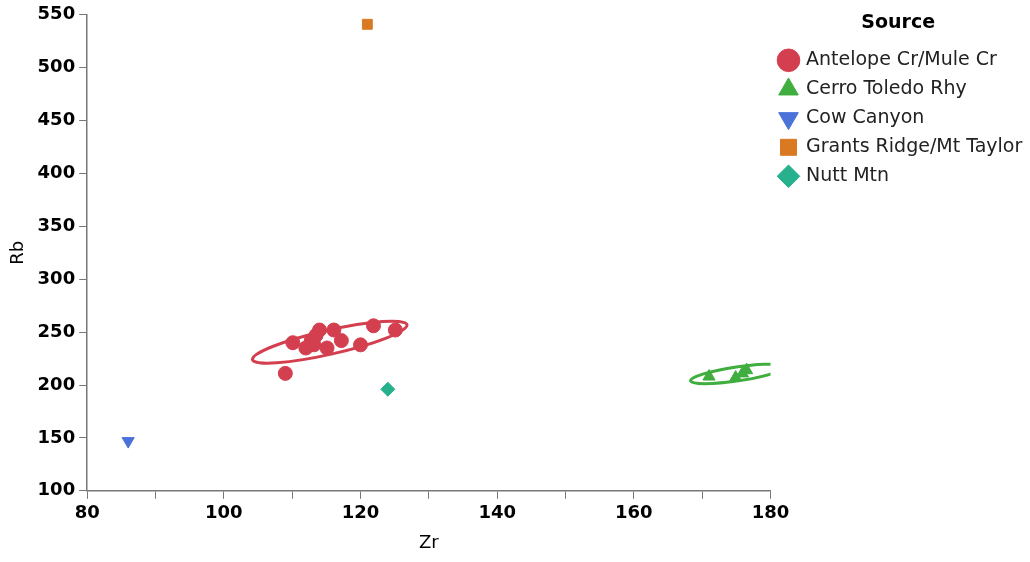 Image resolution: width=1030 pixels, height=562 pixels. Describe the element at coordinates (56, 436) in the screenshot. I see `y-tick-label: 150` at that location.